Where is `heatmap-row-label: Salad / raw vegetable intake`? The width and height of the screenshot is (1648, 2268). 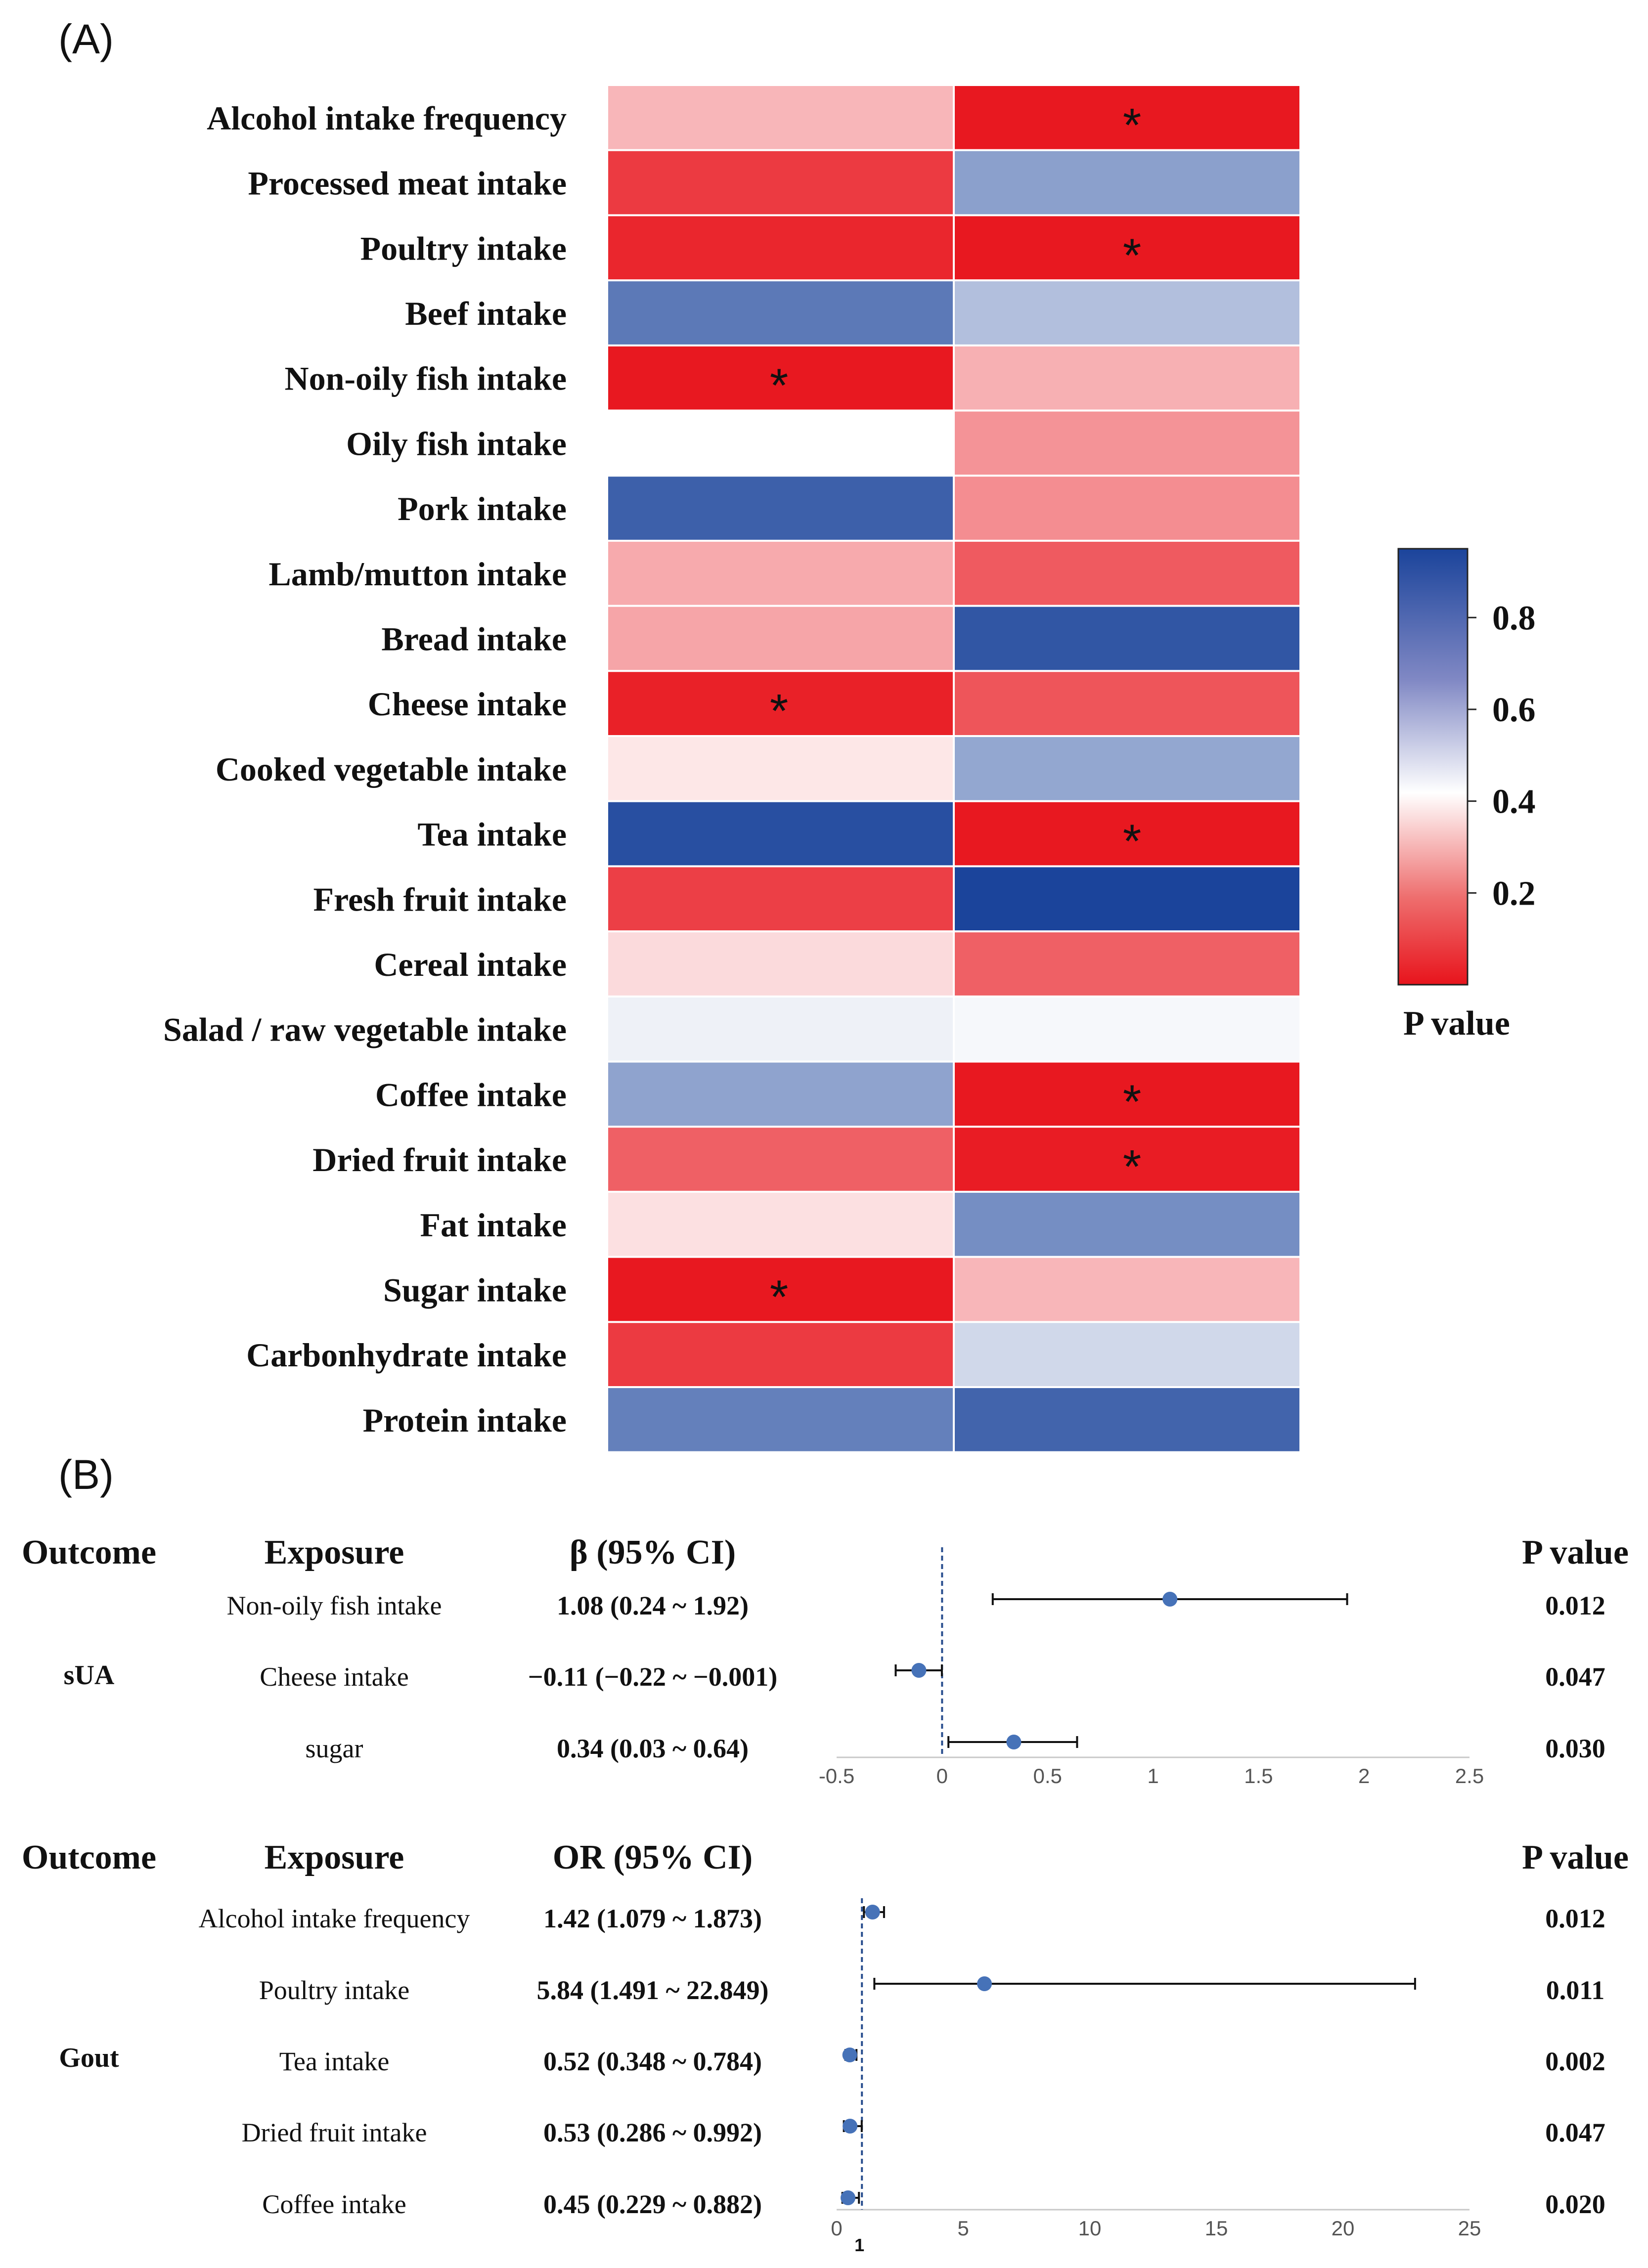 heatmap-row-label: Salad / raw vegetable intake is located at coordinates (365, 1029).